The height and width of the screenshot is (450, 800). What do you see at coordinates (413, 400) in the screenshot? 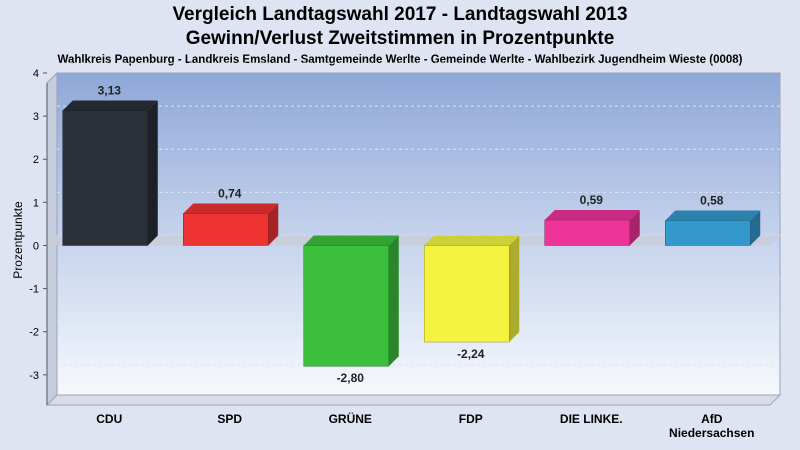
I see `floor` at bounding box center [413, 400].